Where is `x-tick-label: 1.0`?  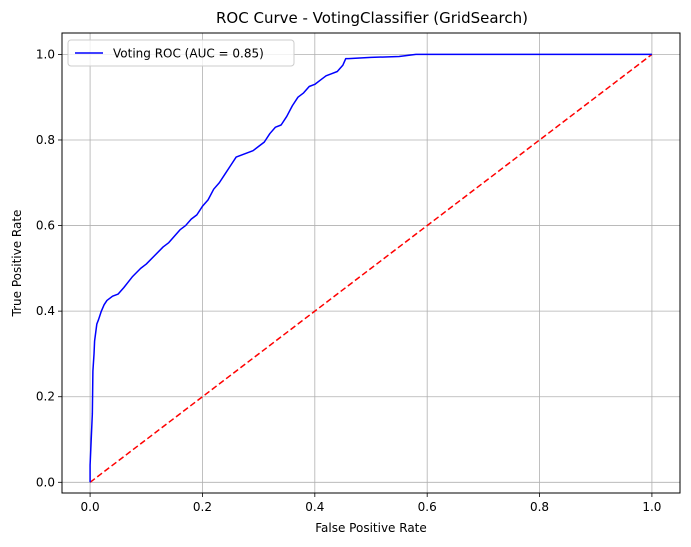 x-tick-label: 1.0 is located at coordinates (651, 507).